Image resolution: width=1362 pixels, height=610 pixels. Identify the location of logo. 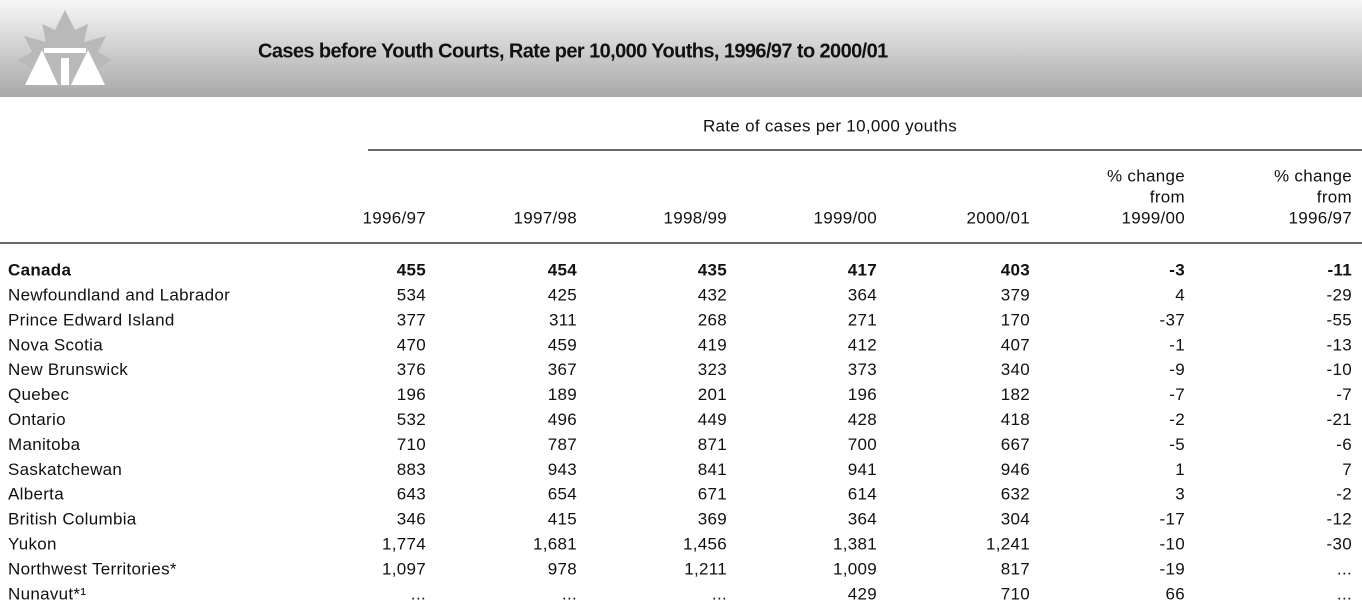
(65, 48).